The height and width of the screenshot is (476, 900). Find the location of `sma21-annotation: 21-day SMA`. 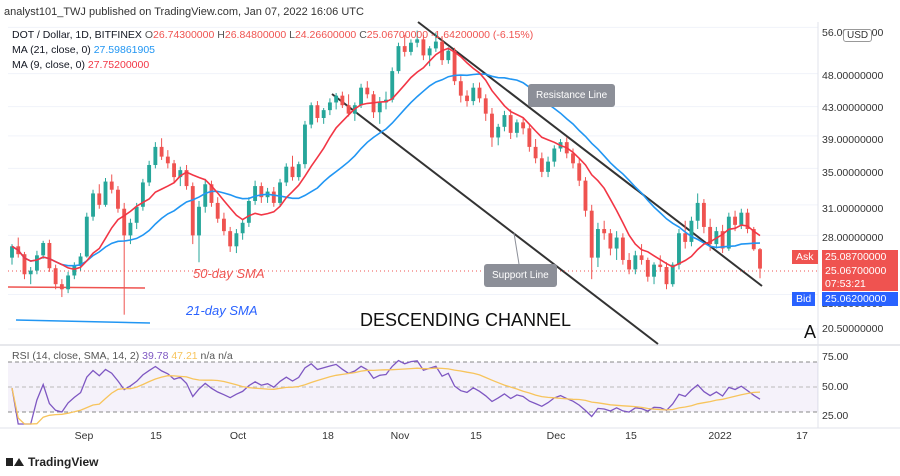

sma21-annotation: 21-day SMA is located at coordinates (222, 310).